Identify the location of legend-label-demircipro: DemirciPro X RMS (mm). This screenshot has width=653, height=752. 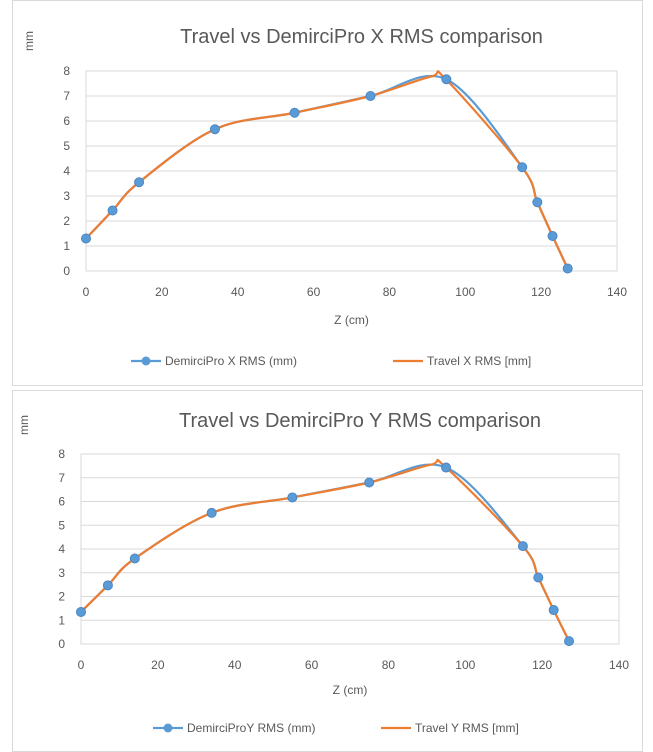
(231, 361).